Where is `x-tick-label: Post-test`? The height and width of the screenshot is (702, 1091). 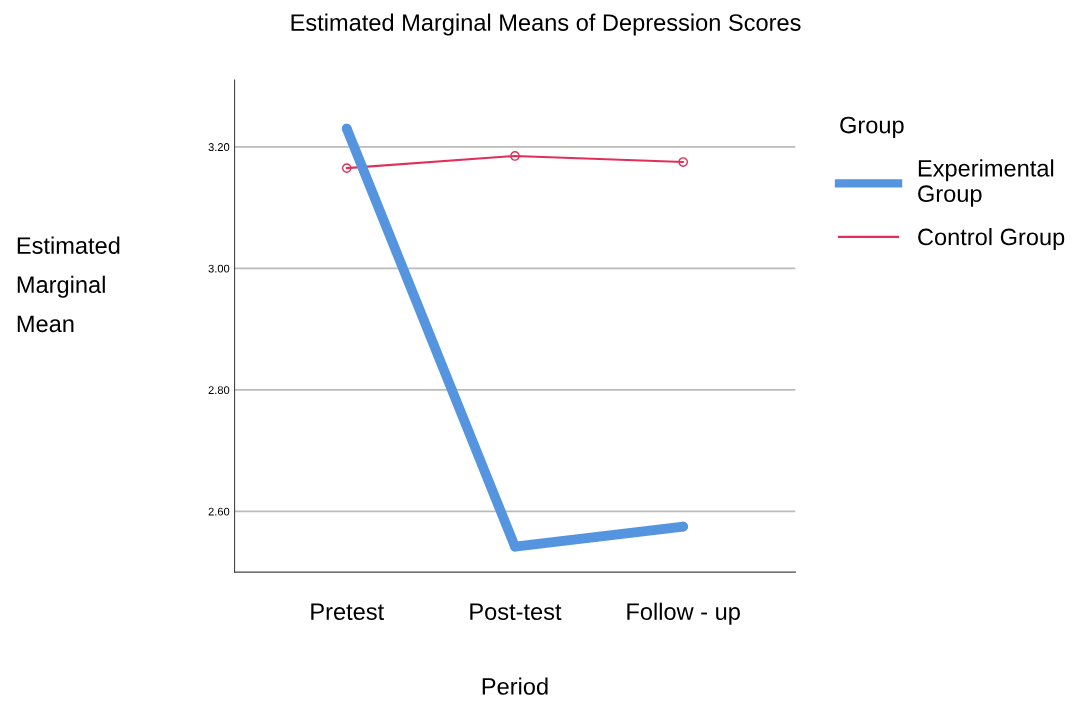 x-tick-label: Post-test is located at coordinates (516, 612).